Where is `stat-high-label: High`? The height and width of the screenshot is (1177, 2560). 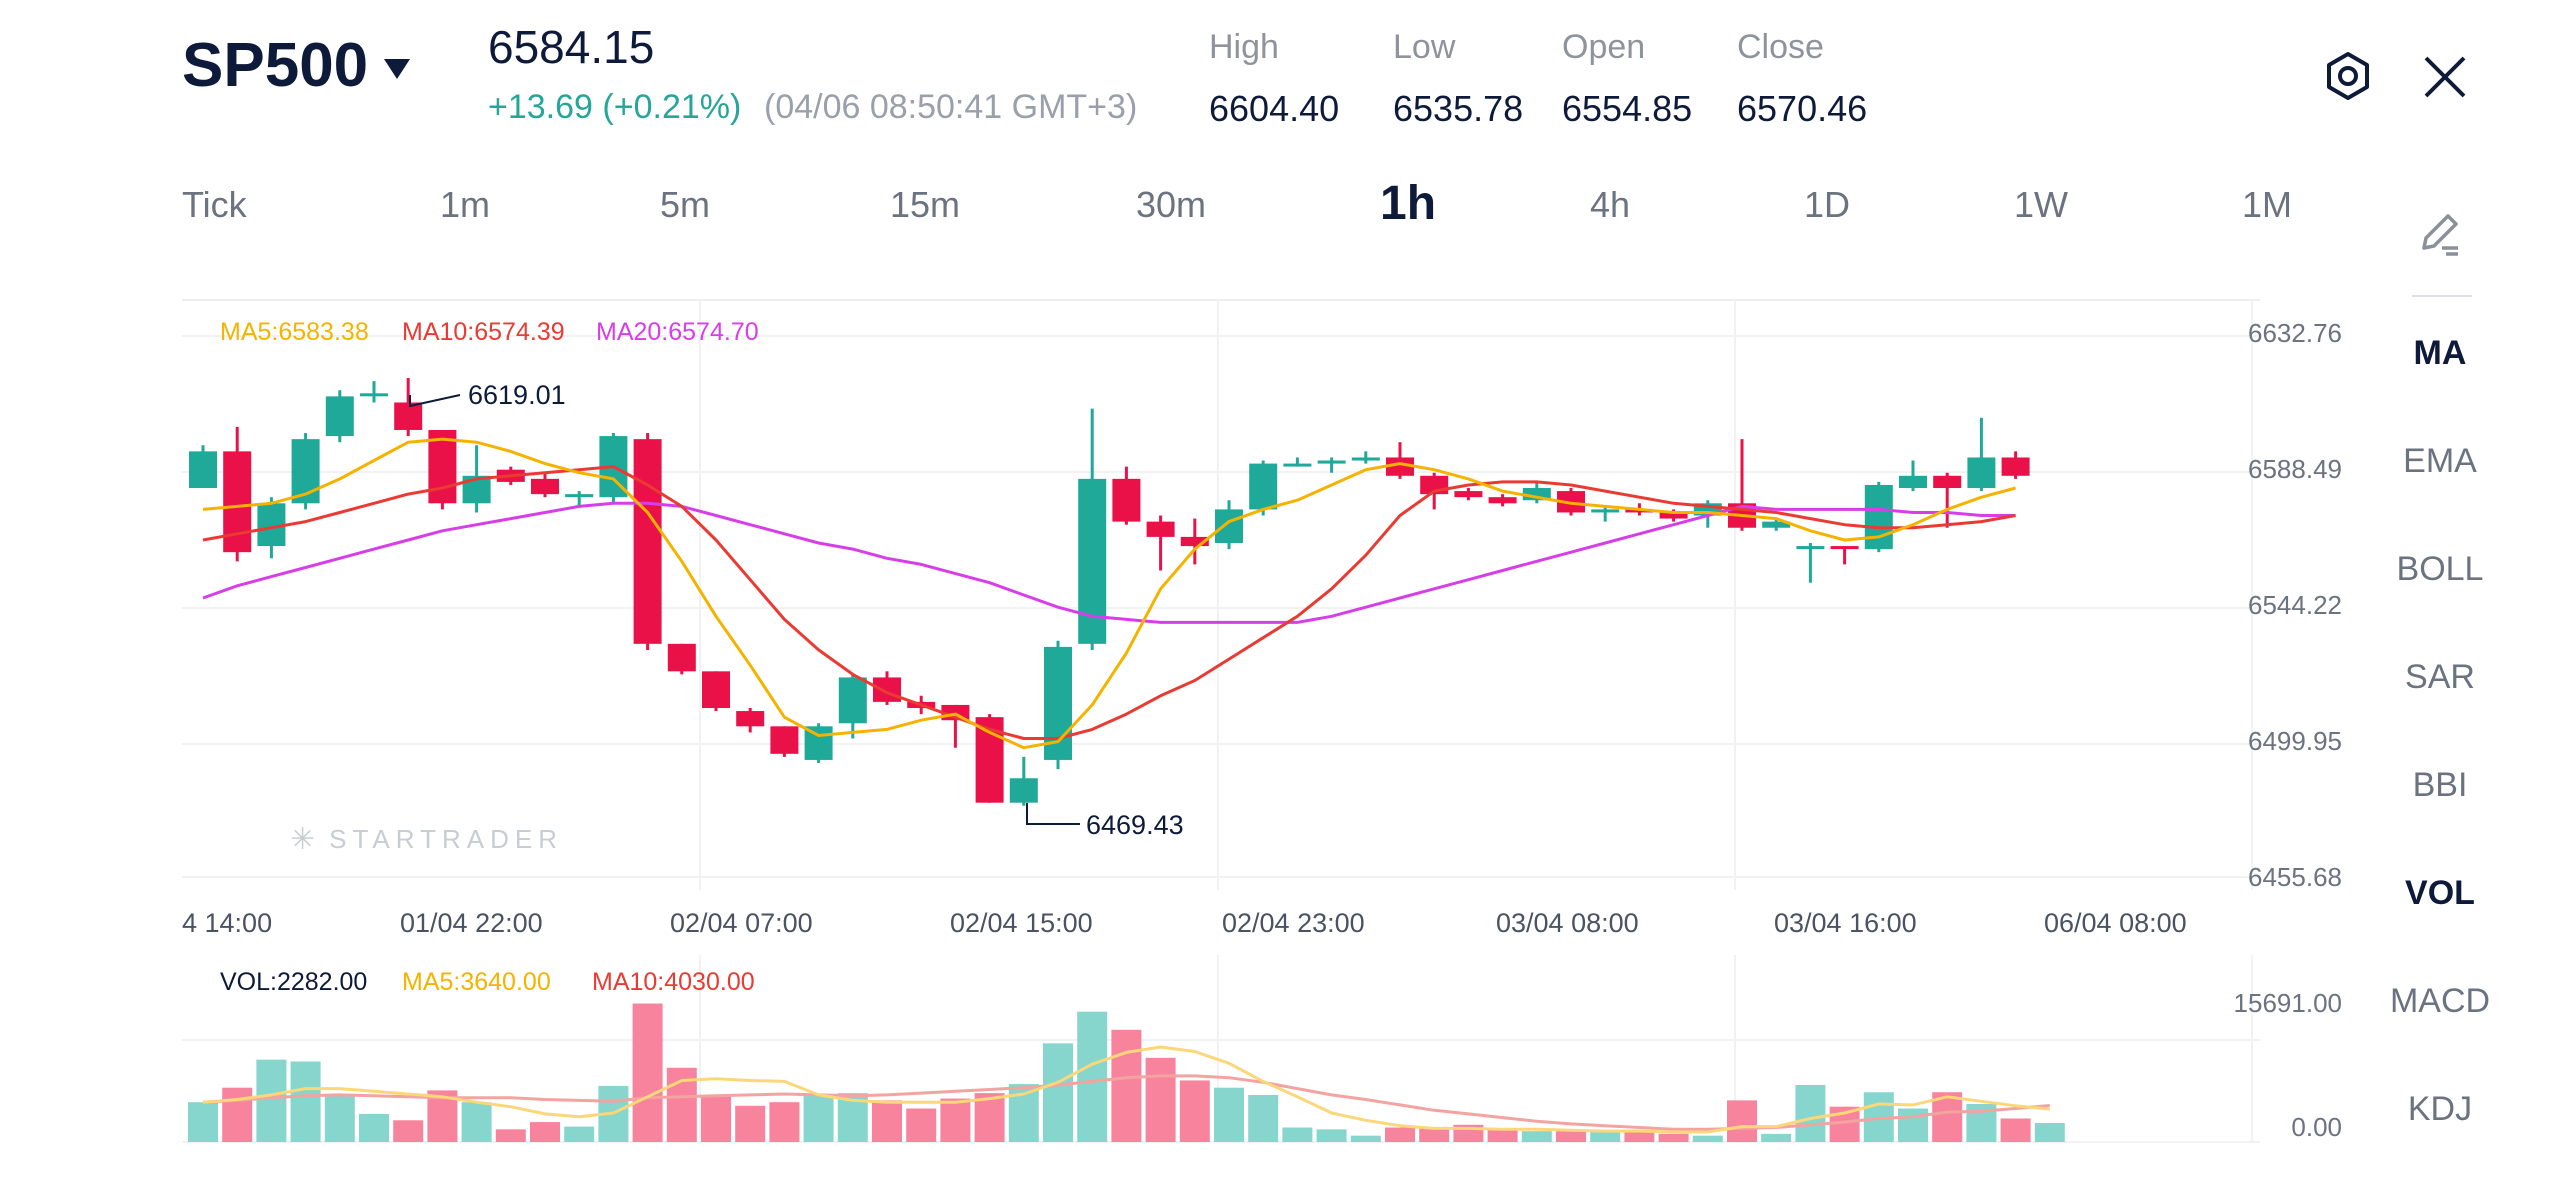 stat-high-label: High is located at coordinates (1244, 47).